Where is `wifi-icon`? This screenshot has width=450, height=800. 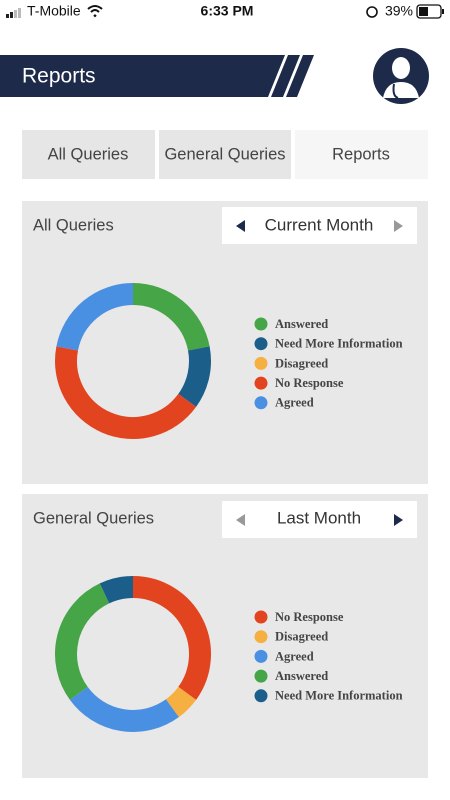
wifi-icon is located at coordinates (95, 11).